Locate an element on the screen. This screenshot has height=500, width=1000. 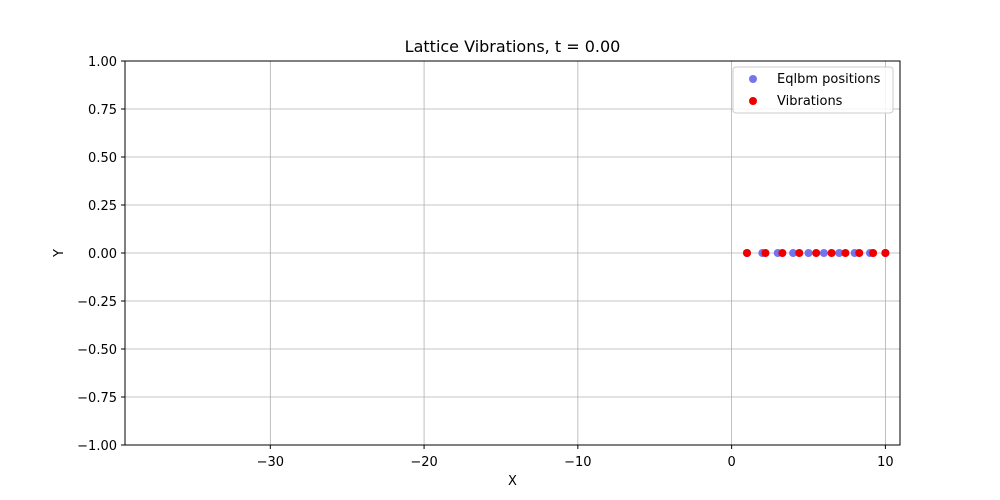
y-tick-label: −0.50 is located at coordinates (97, 350).